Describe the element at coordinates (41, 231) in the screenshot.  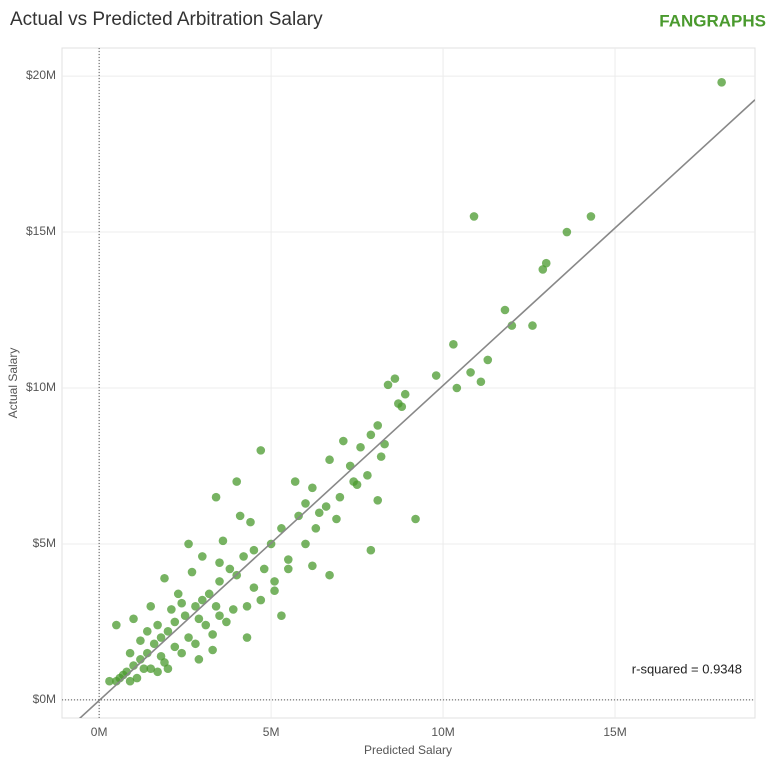
I see `y-tick-label: $15M` at that location.